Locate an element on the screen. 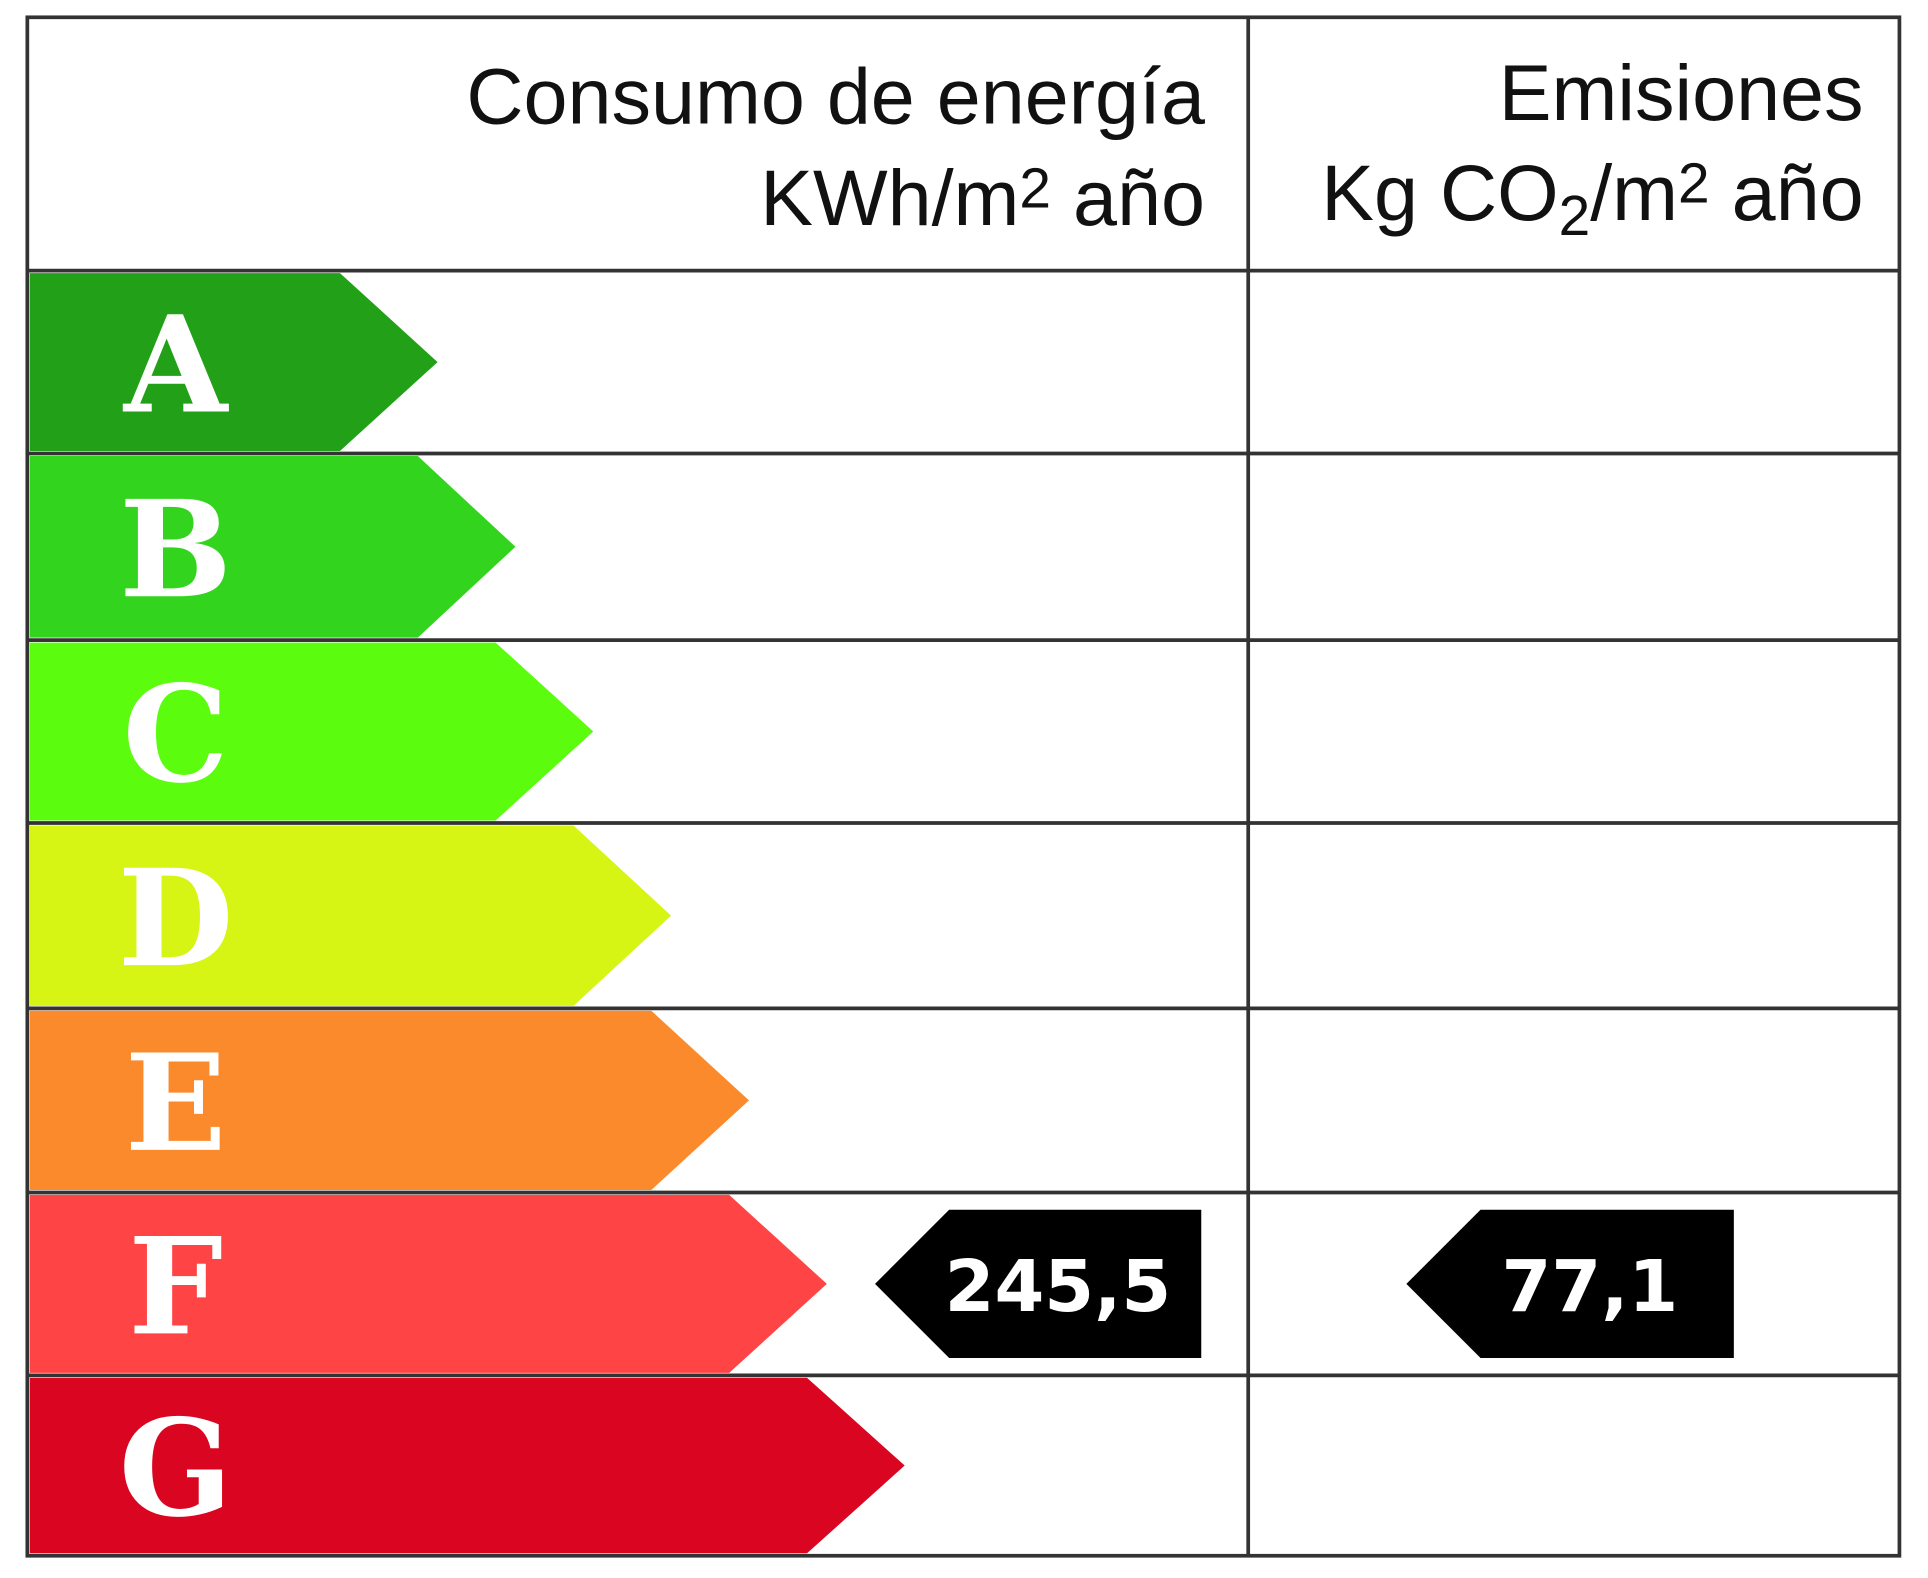 This screenshot has width=1928, height=1578. unit-subscript: 2 is located at coordinates (1575, 216).